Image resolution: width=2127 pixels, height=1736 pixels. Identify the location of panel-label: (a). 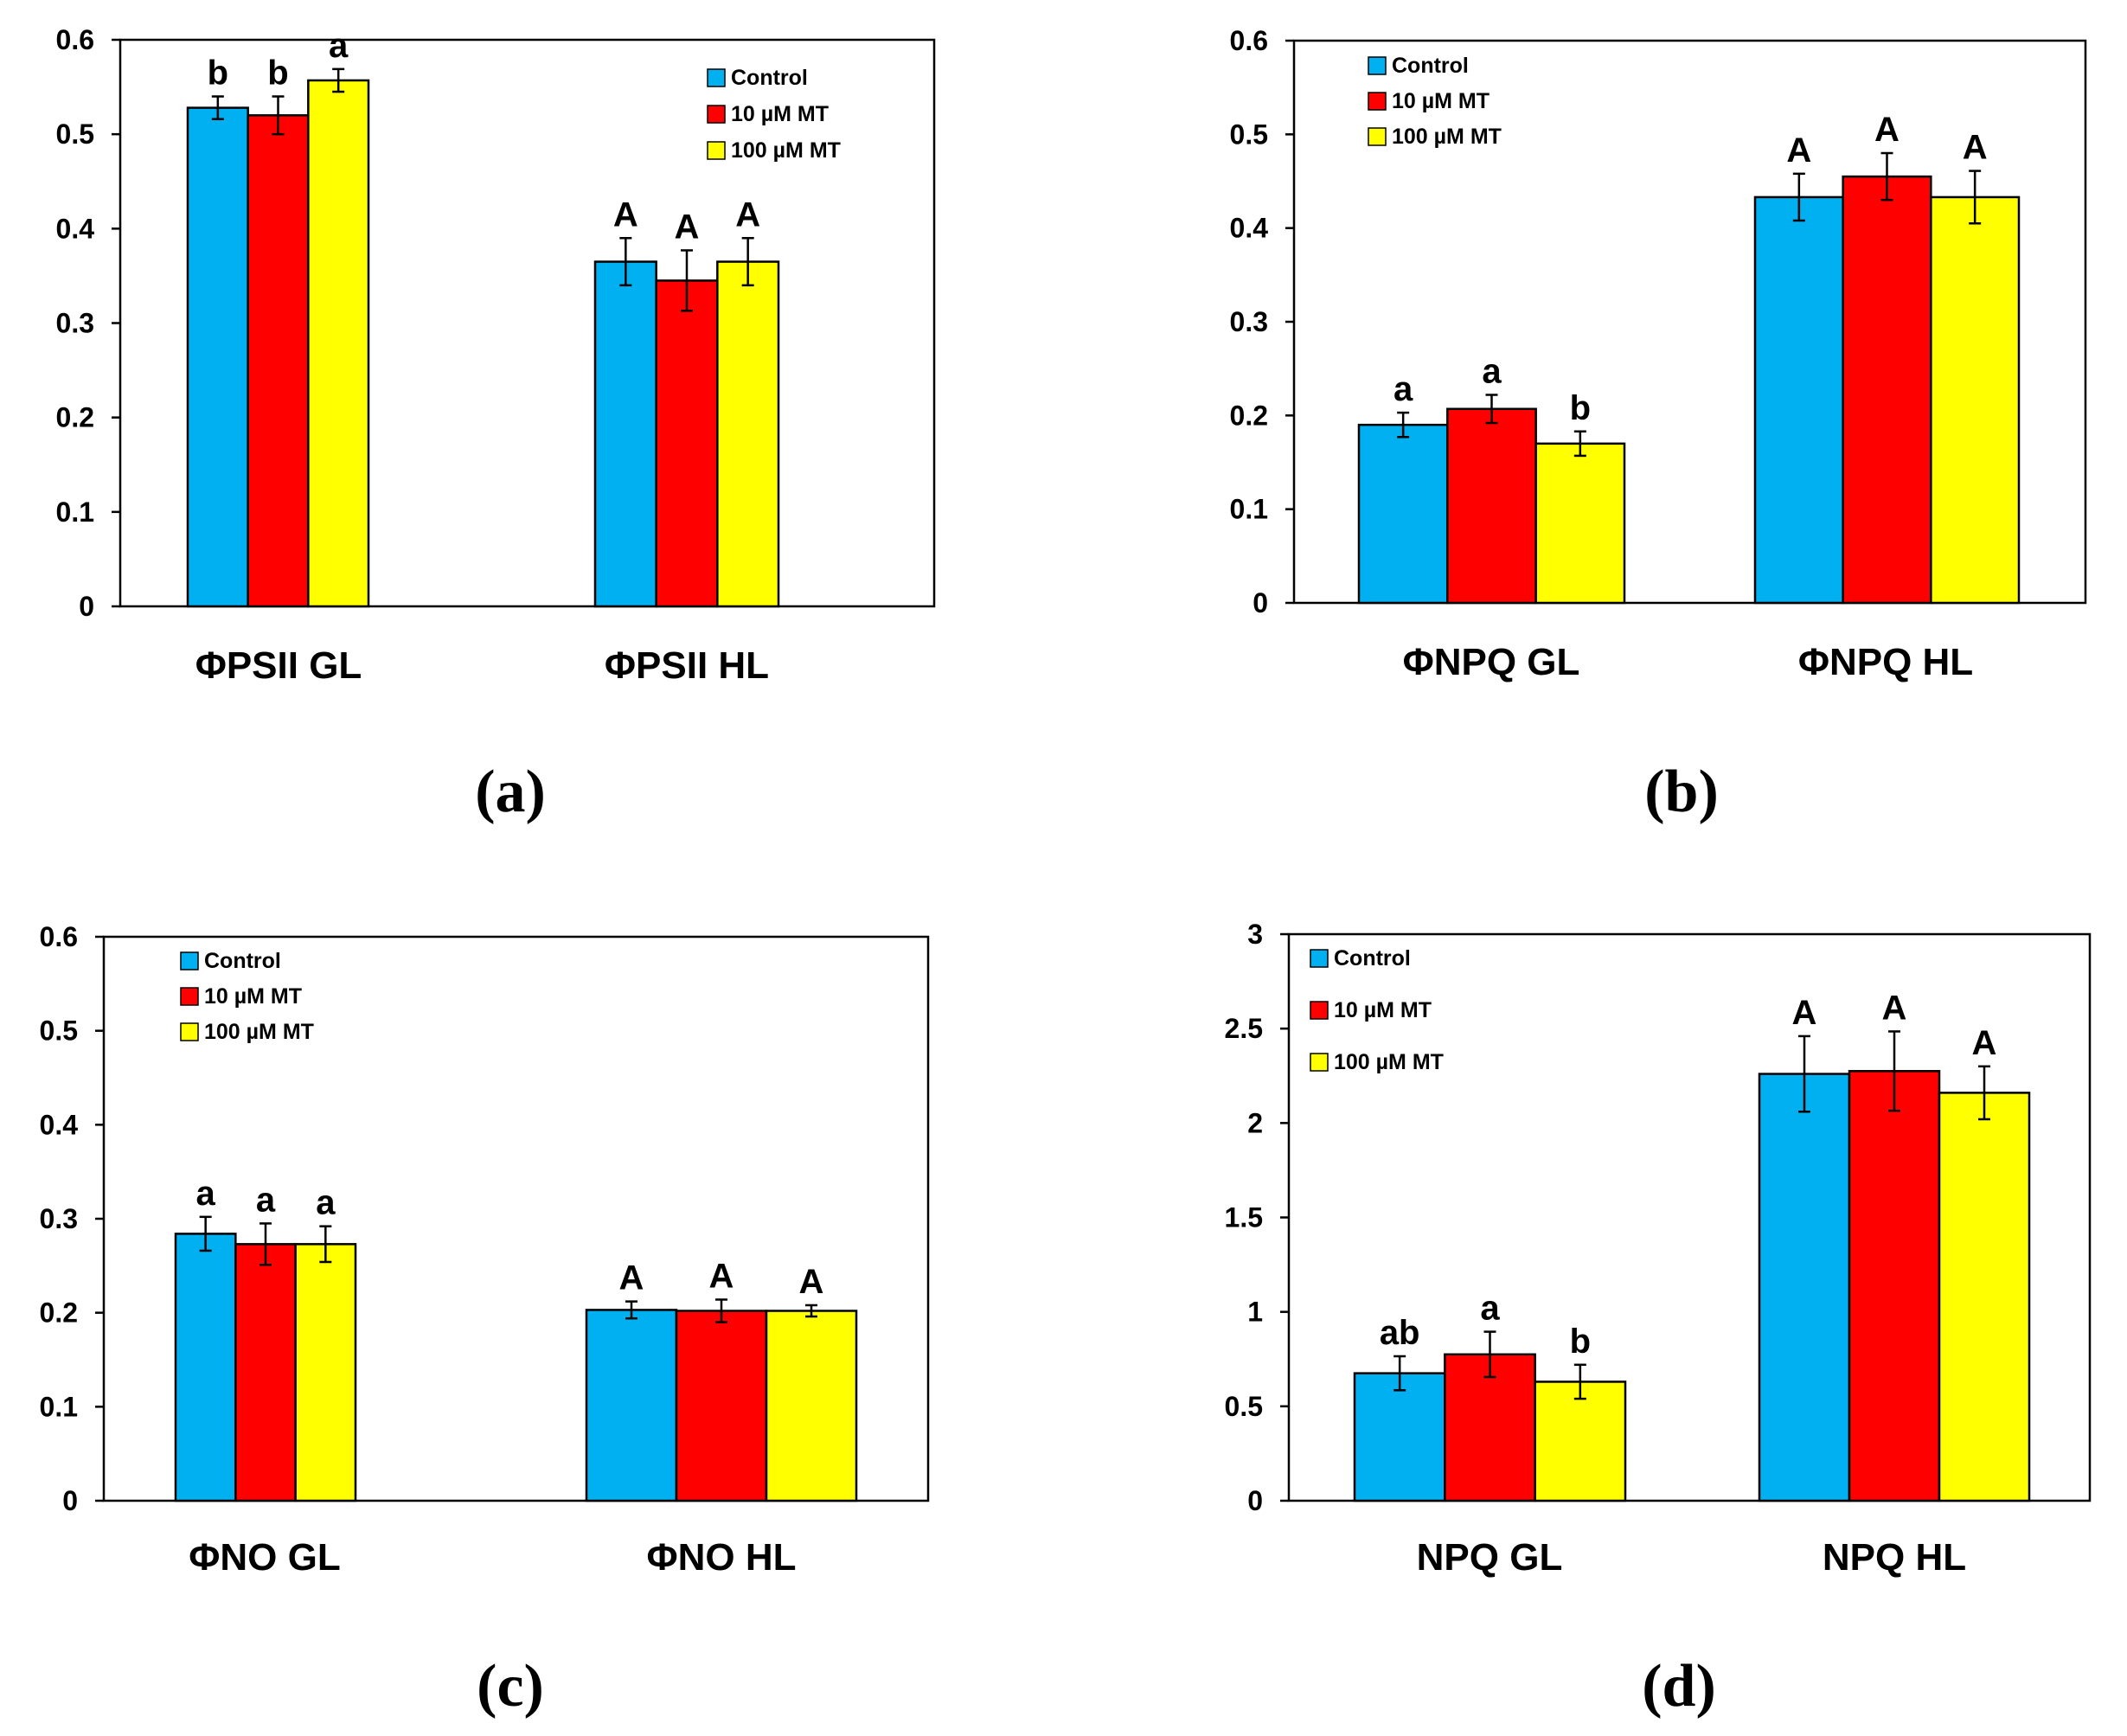
(511, 792).